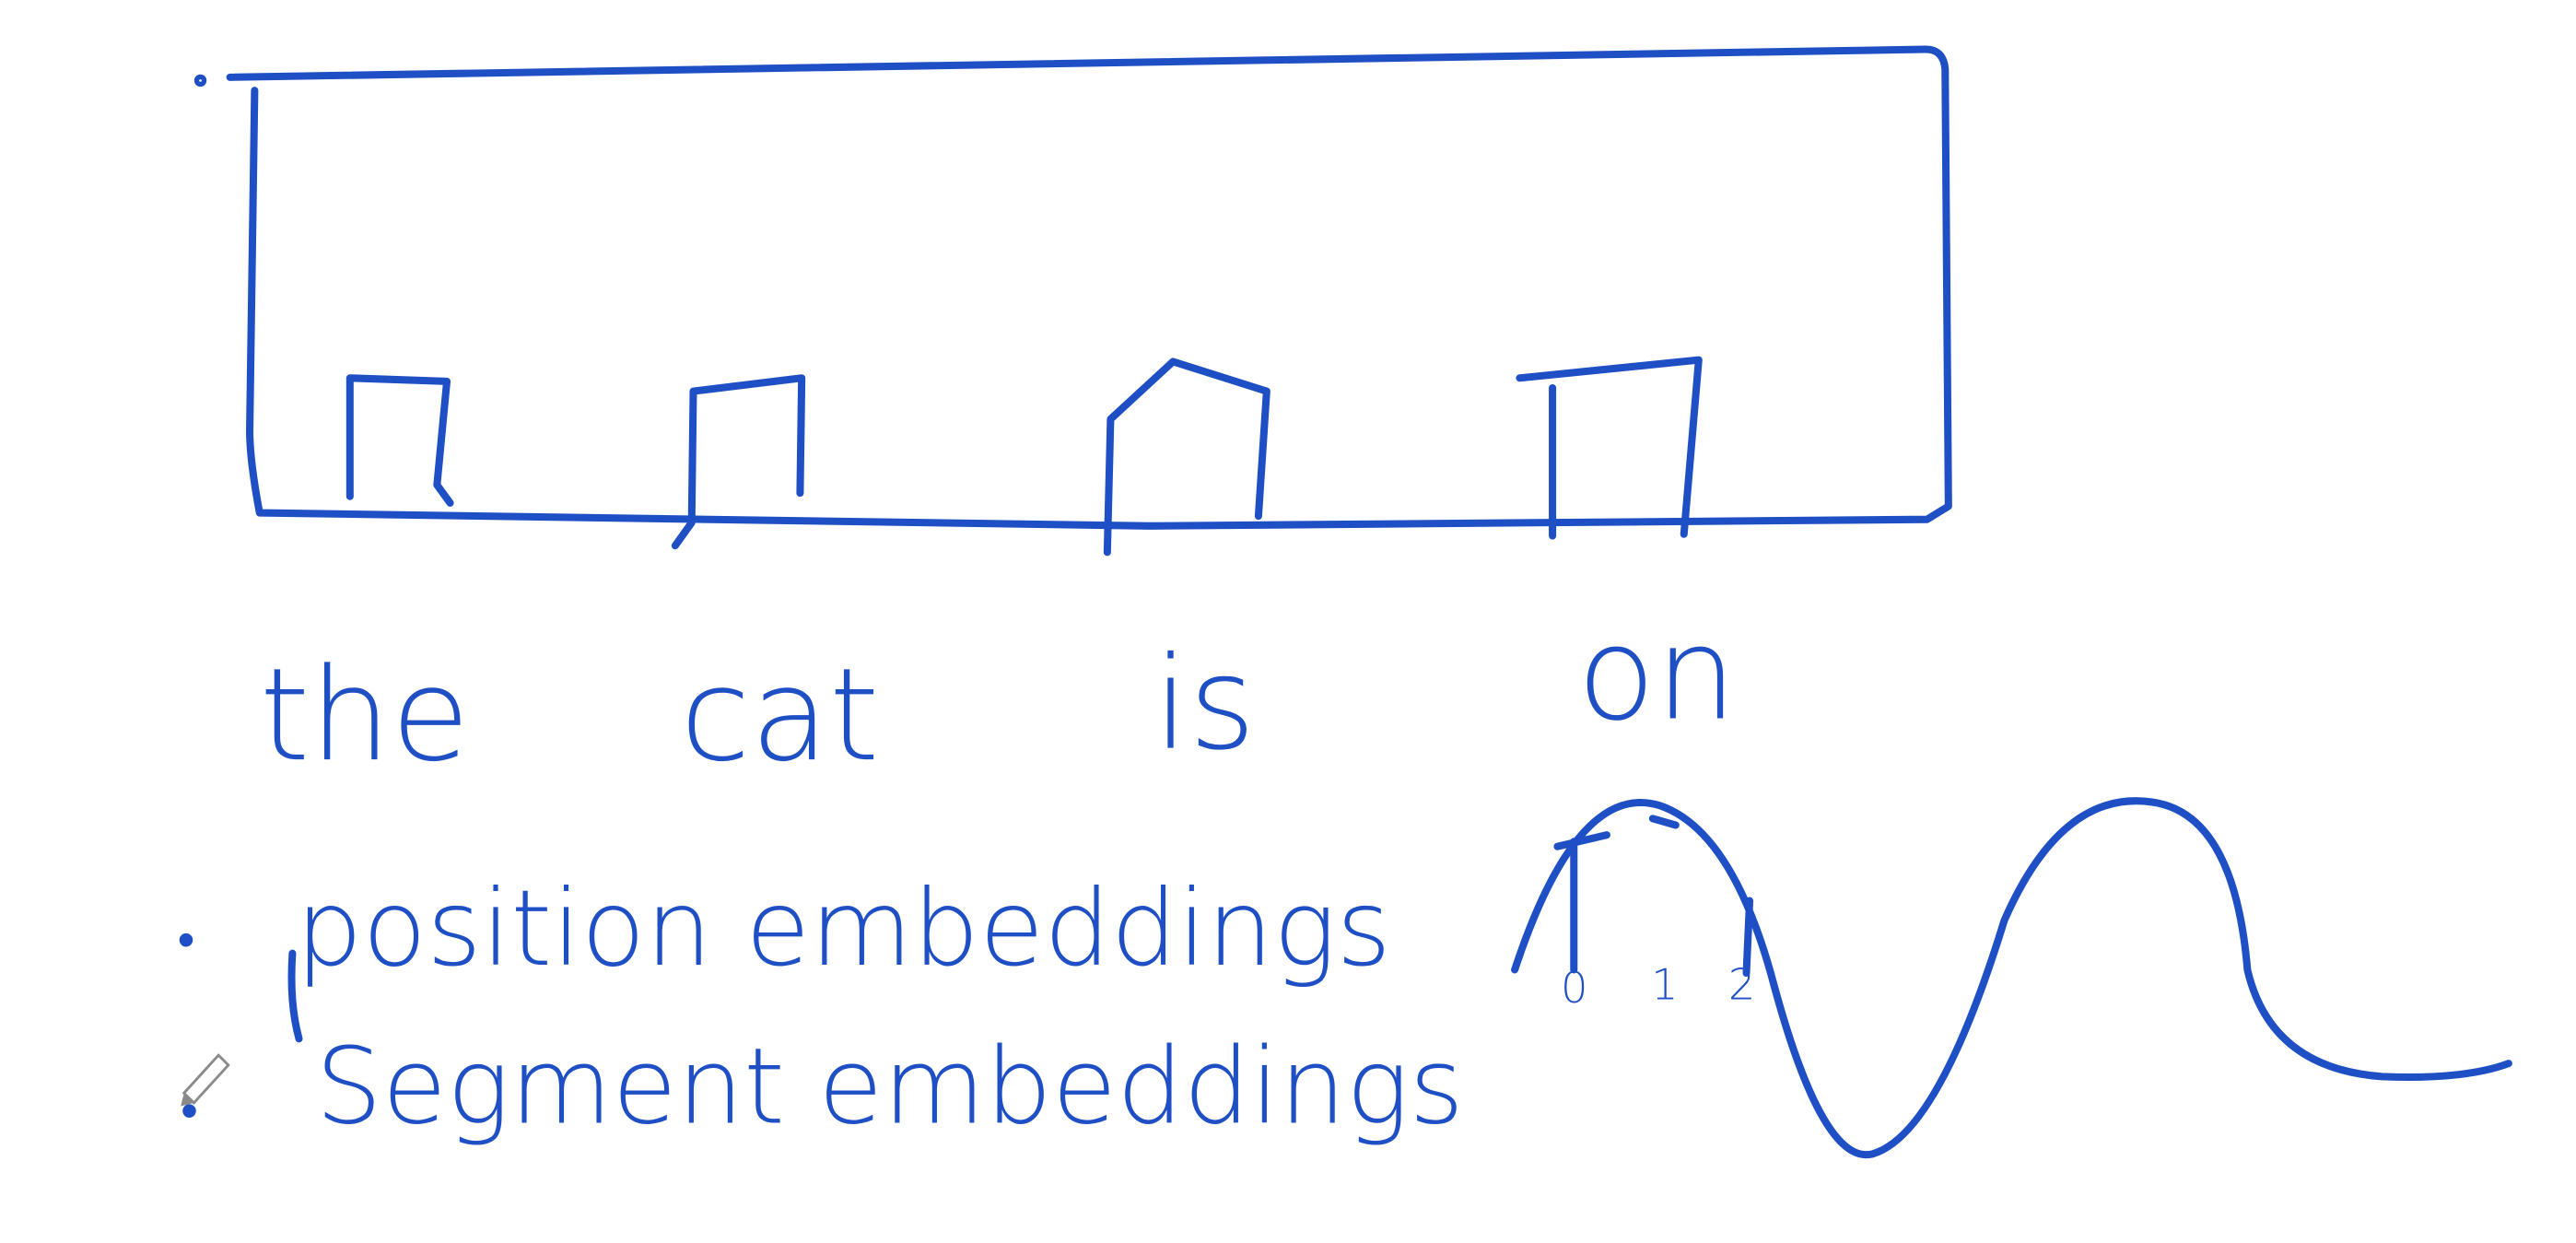 This screenshot has width=2576, height=1243. I want to click on pencil-tip, so click(187, 1100).